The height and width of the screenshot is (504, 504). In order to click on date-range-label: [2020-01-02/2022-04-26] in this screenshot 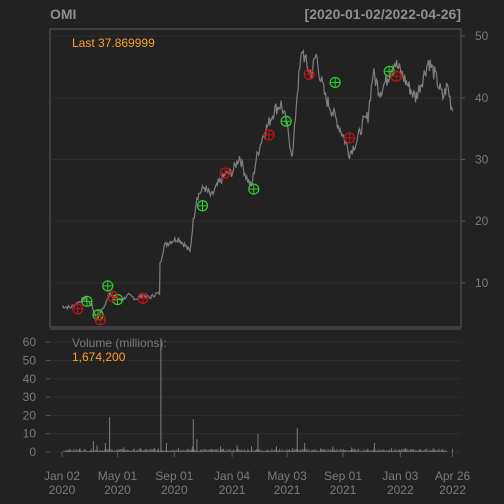, I will do `click(383, 14)`.